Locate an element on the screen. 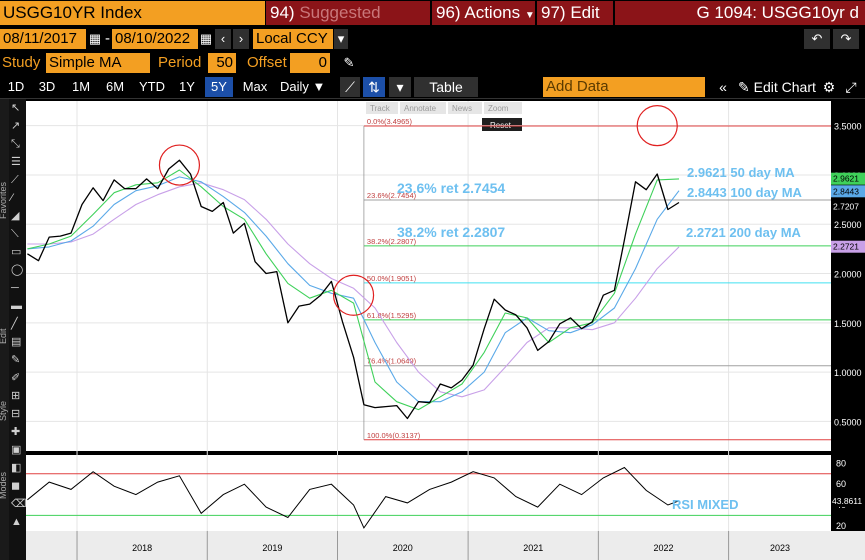 The image size is (865, 560). zoom-button is located at coordinates (503, 108).